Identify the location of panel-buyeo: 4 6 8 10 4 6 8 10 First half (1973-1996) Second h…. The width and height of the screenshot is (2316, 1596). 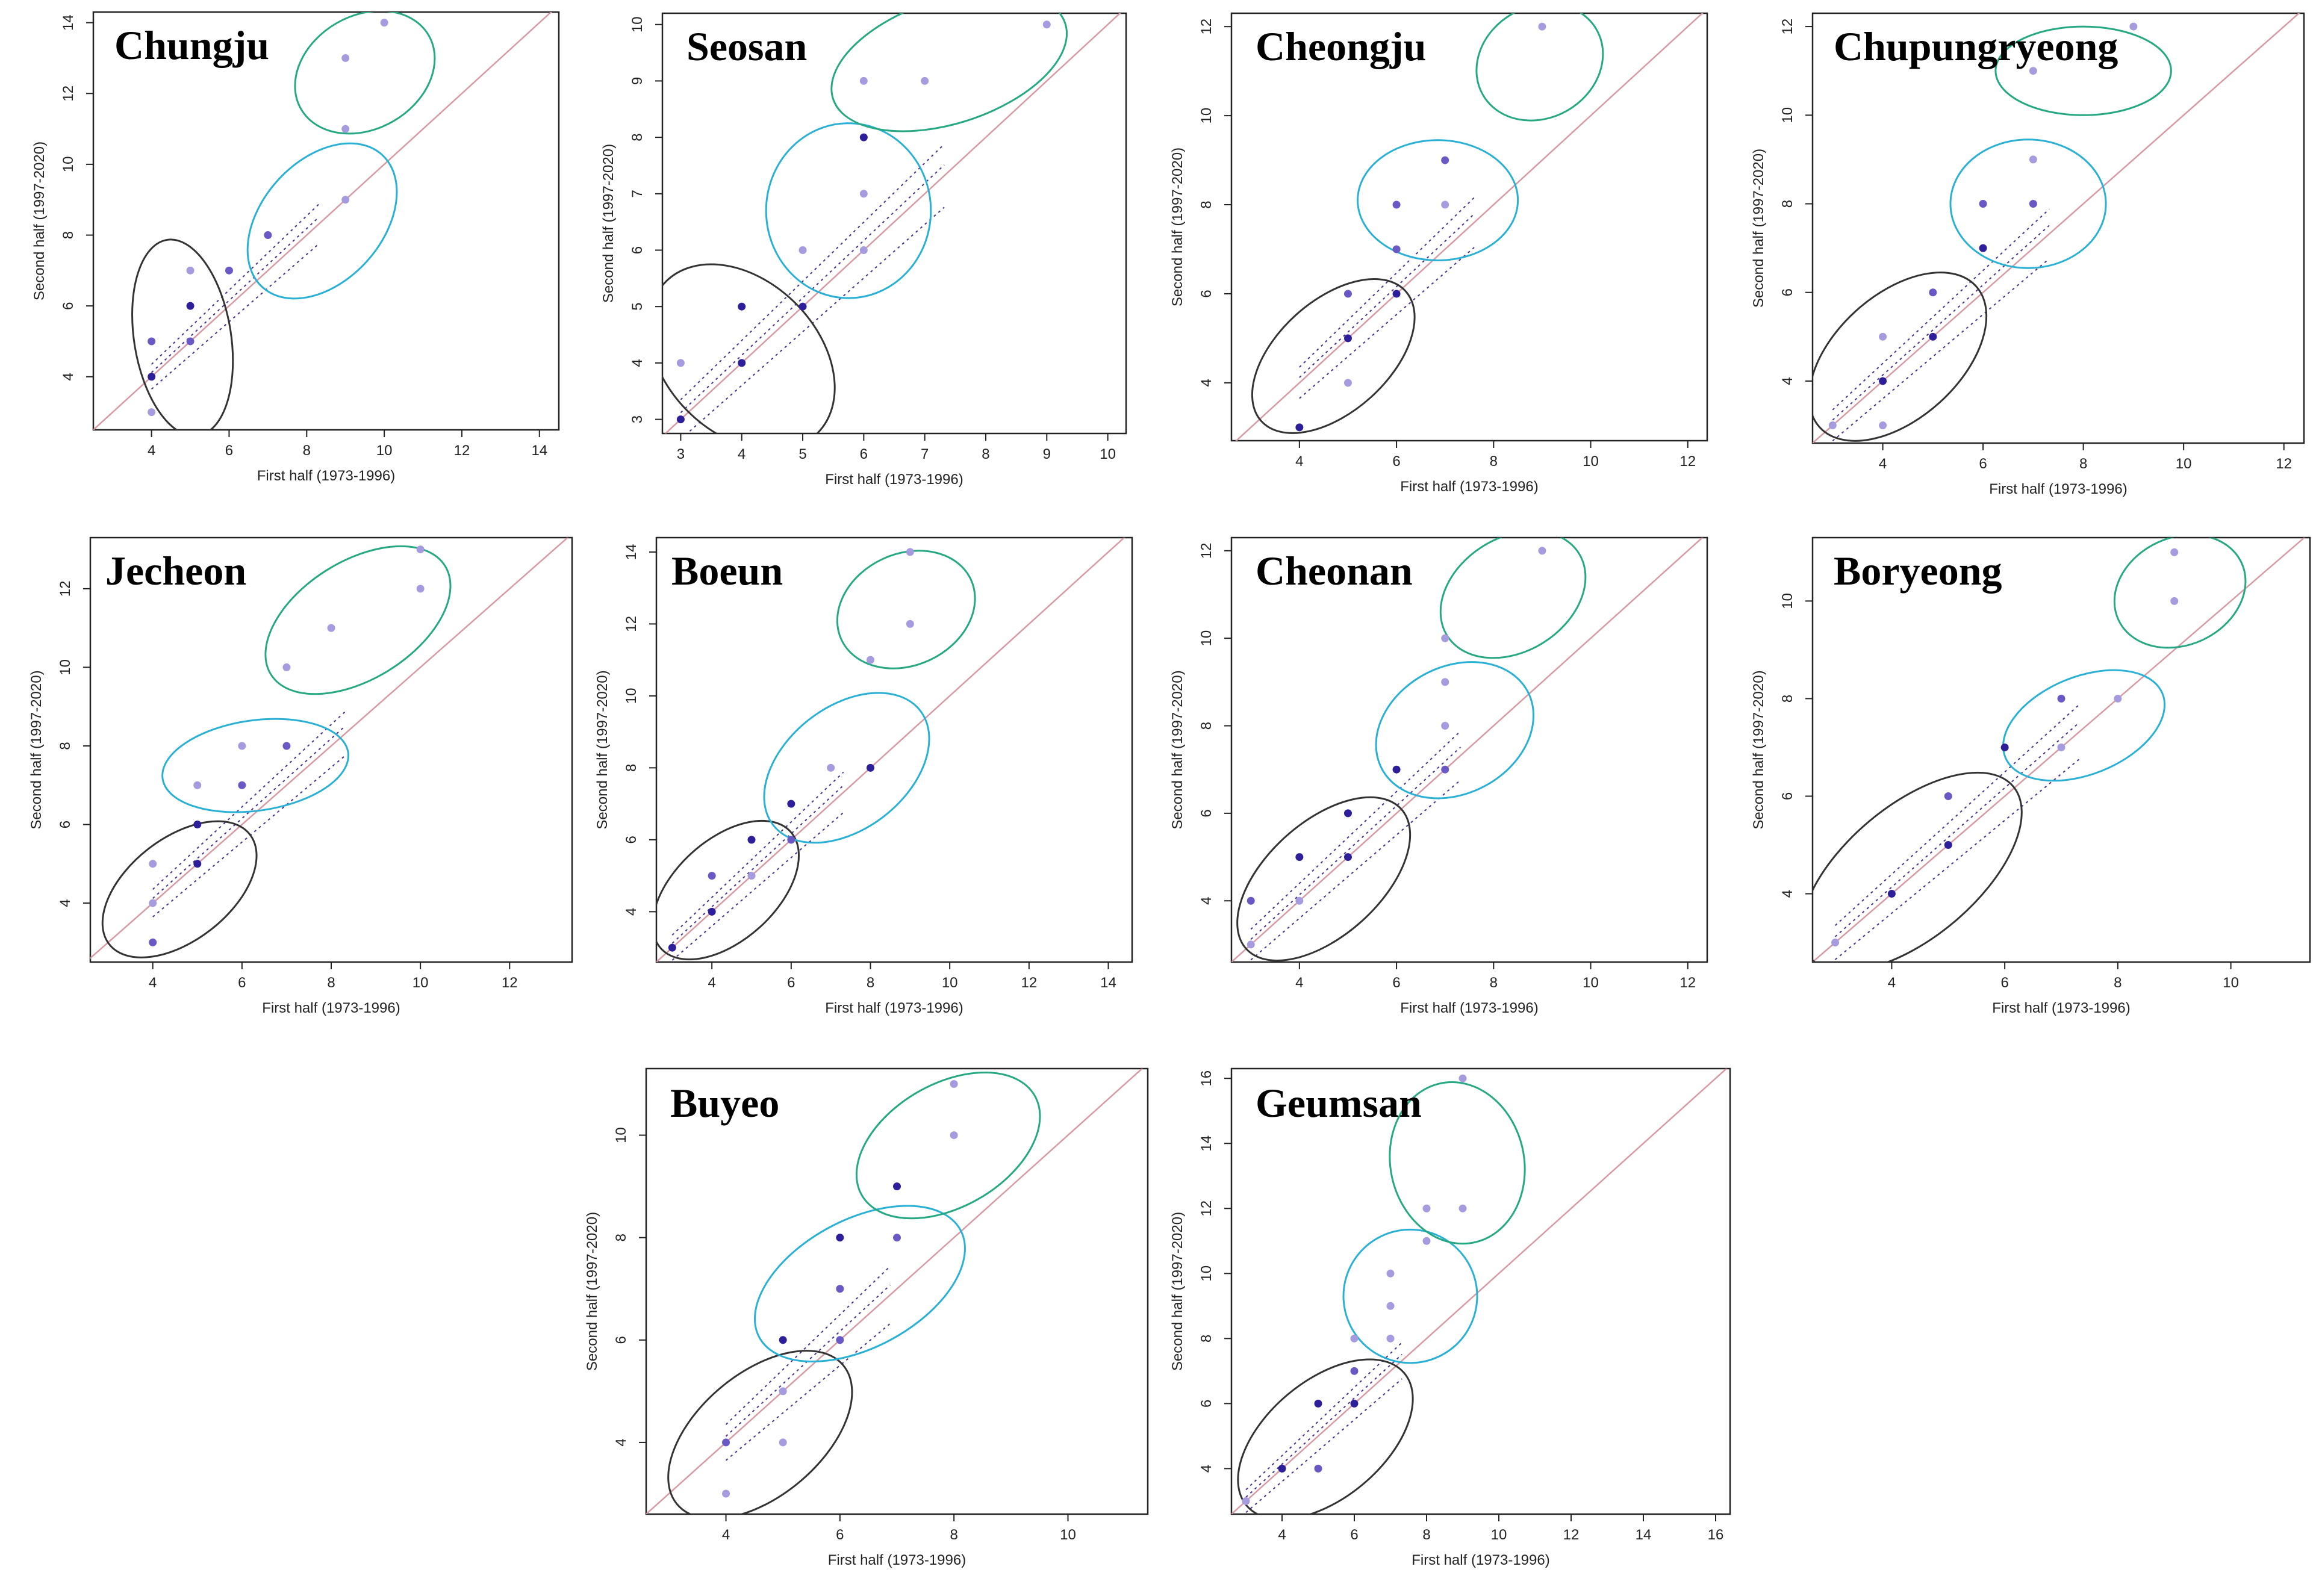
(866, 1317).